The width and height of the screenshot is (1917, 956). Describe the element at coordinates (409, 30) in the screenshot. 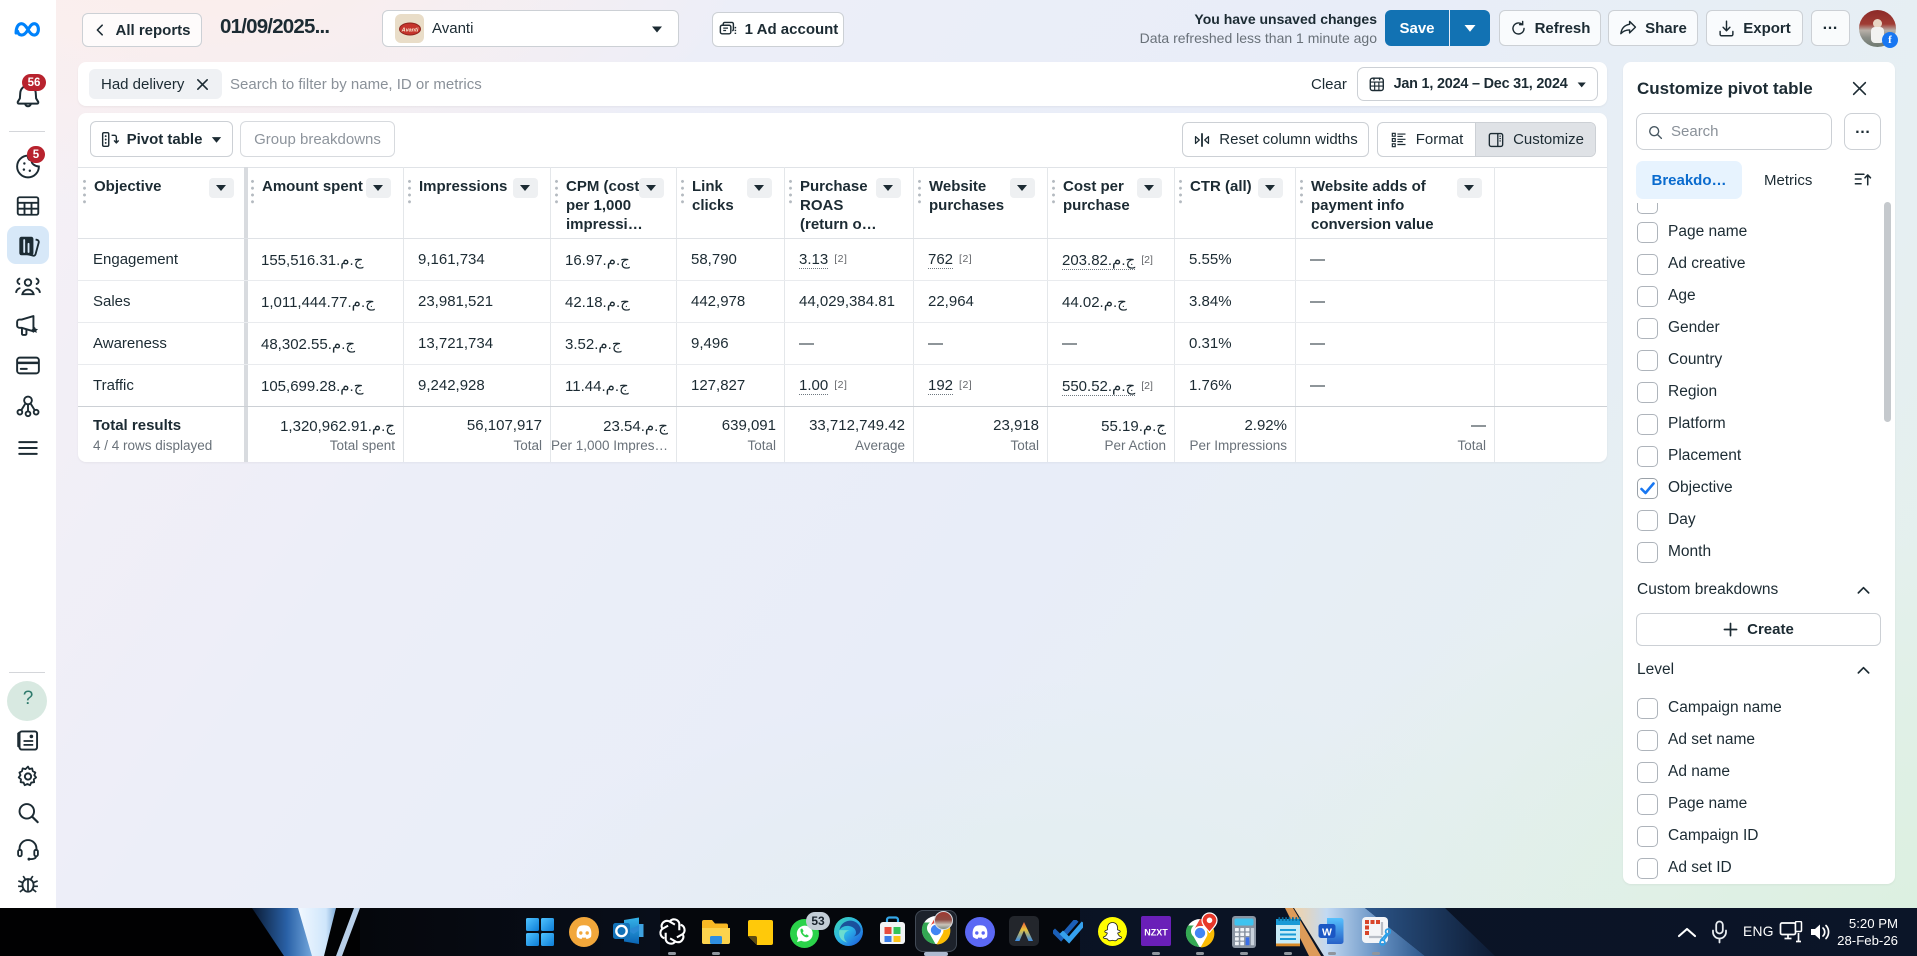

I see `svg-text: Avanti` at that location.